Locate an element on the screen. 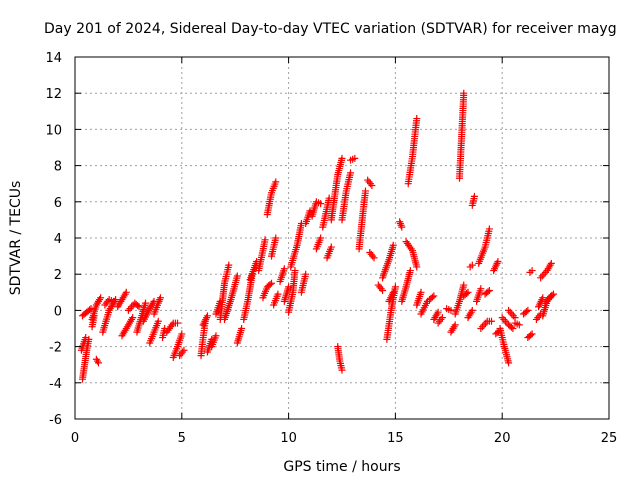 The image size is (640, 480). y-tick-label: 4 is located at coordinates (58, 239).